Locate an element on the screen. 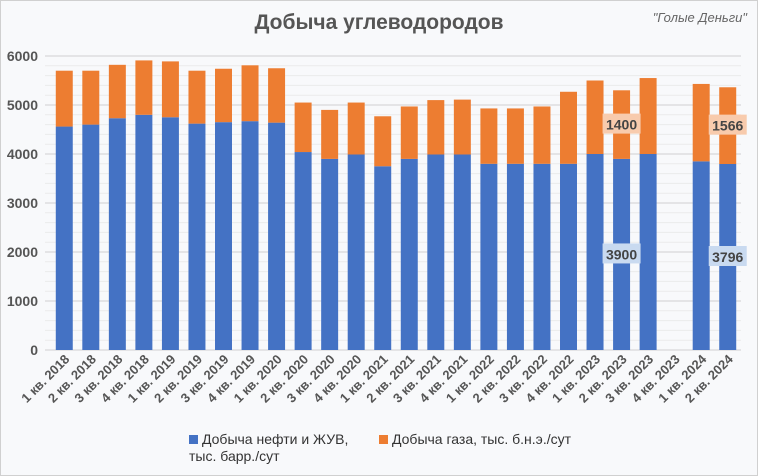 This screenshot has width=758, height=476. data-label: 3900 is located at coordinates (621, 254).